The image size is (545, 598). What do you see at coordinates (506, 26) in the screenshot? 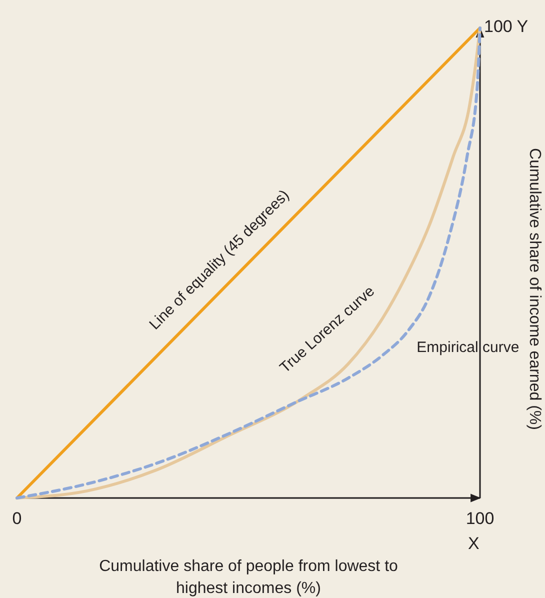
I see `text: 100 Y` at bounding box center [506, 26].